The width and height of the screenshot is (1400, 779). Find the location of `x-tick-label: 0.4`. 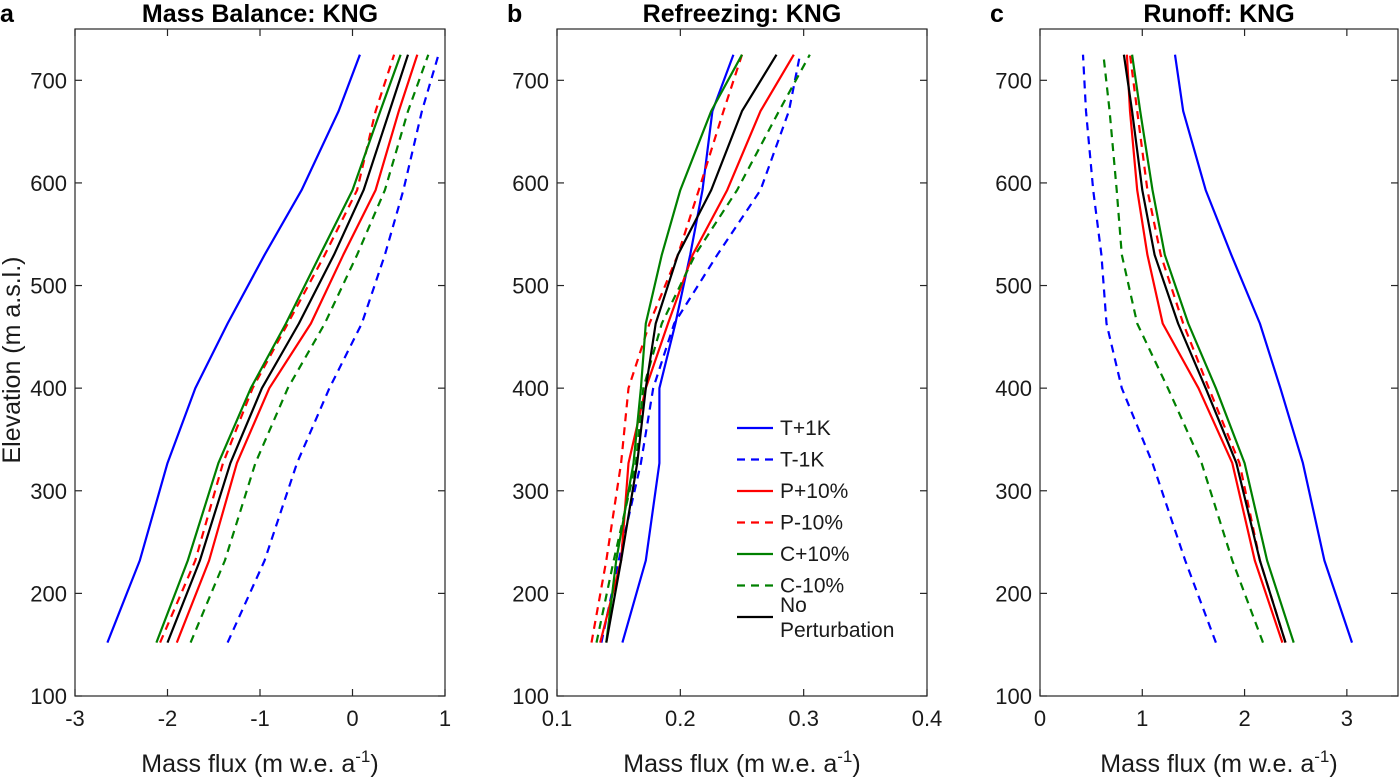

x-tick-label: 0.4 is located at coordinates (927, 718).